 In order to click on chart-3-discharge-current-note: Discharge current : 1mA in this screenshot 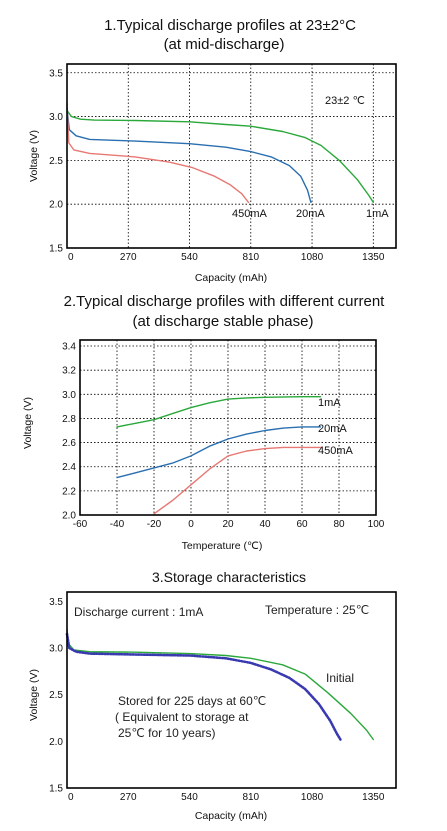, I will do `click(138, 612)`.